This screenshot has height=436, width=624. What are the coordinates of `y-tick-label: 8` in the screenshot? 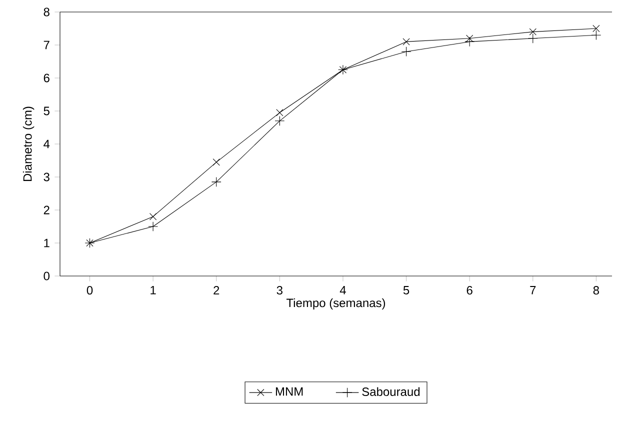 It's located at (47, 12).